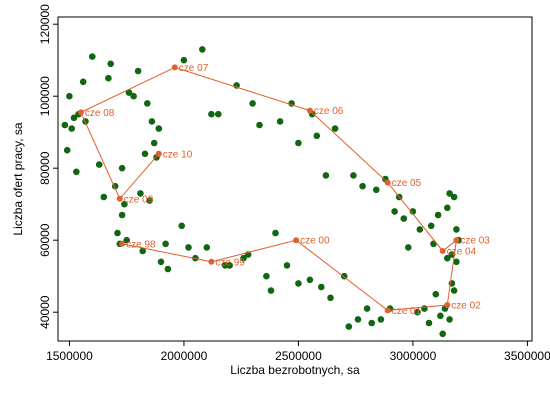 The width and height of the screenshot is (550, 401). I want to click on trajectory-label: cze 00, so click(315, 241).